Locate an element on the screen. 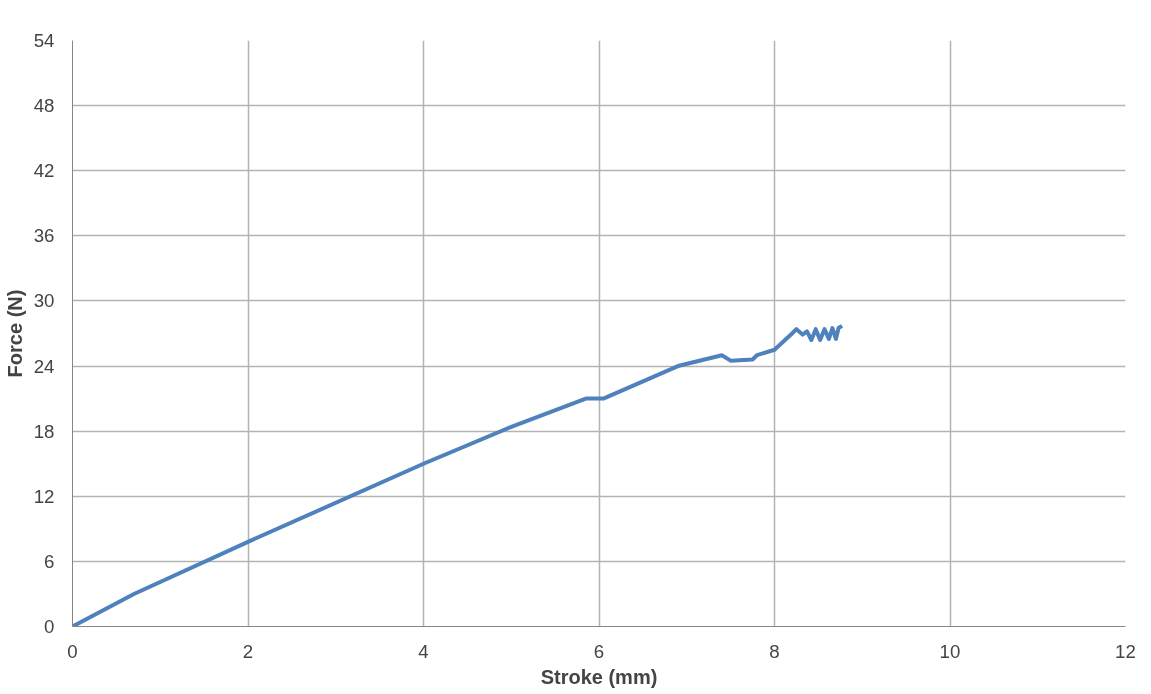 Image resolution: width=1151 pixels, height=694 pixels. y-tick-label: 54 is located at coordinates (44, 40).